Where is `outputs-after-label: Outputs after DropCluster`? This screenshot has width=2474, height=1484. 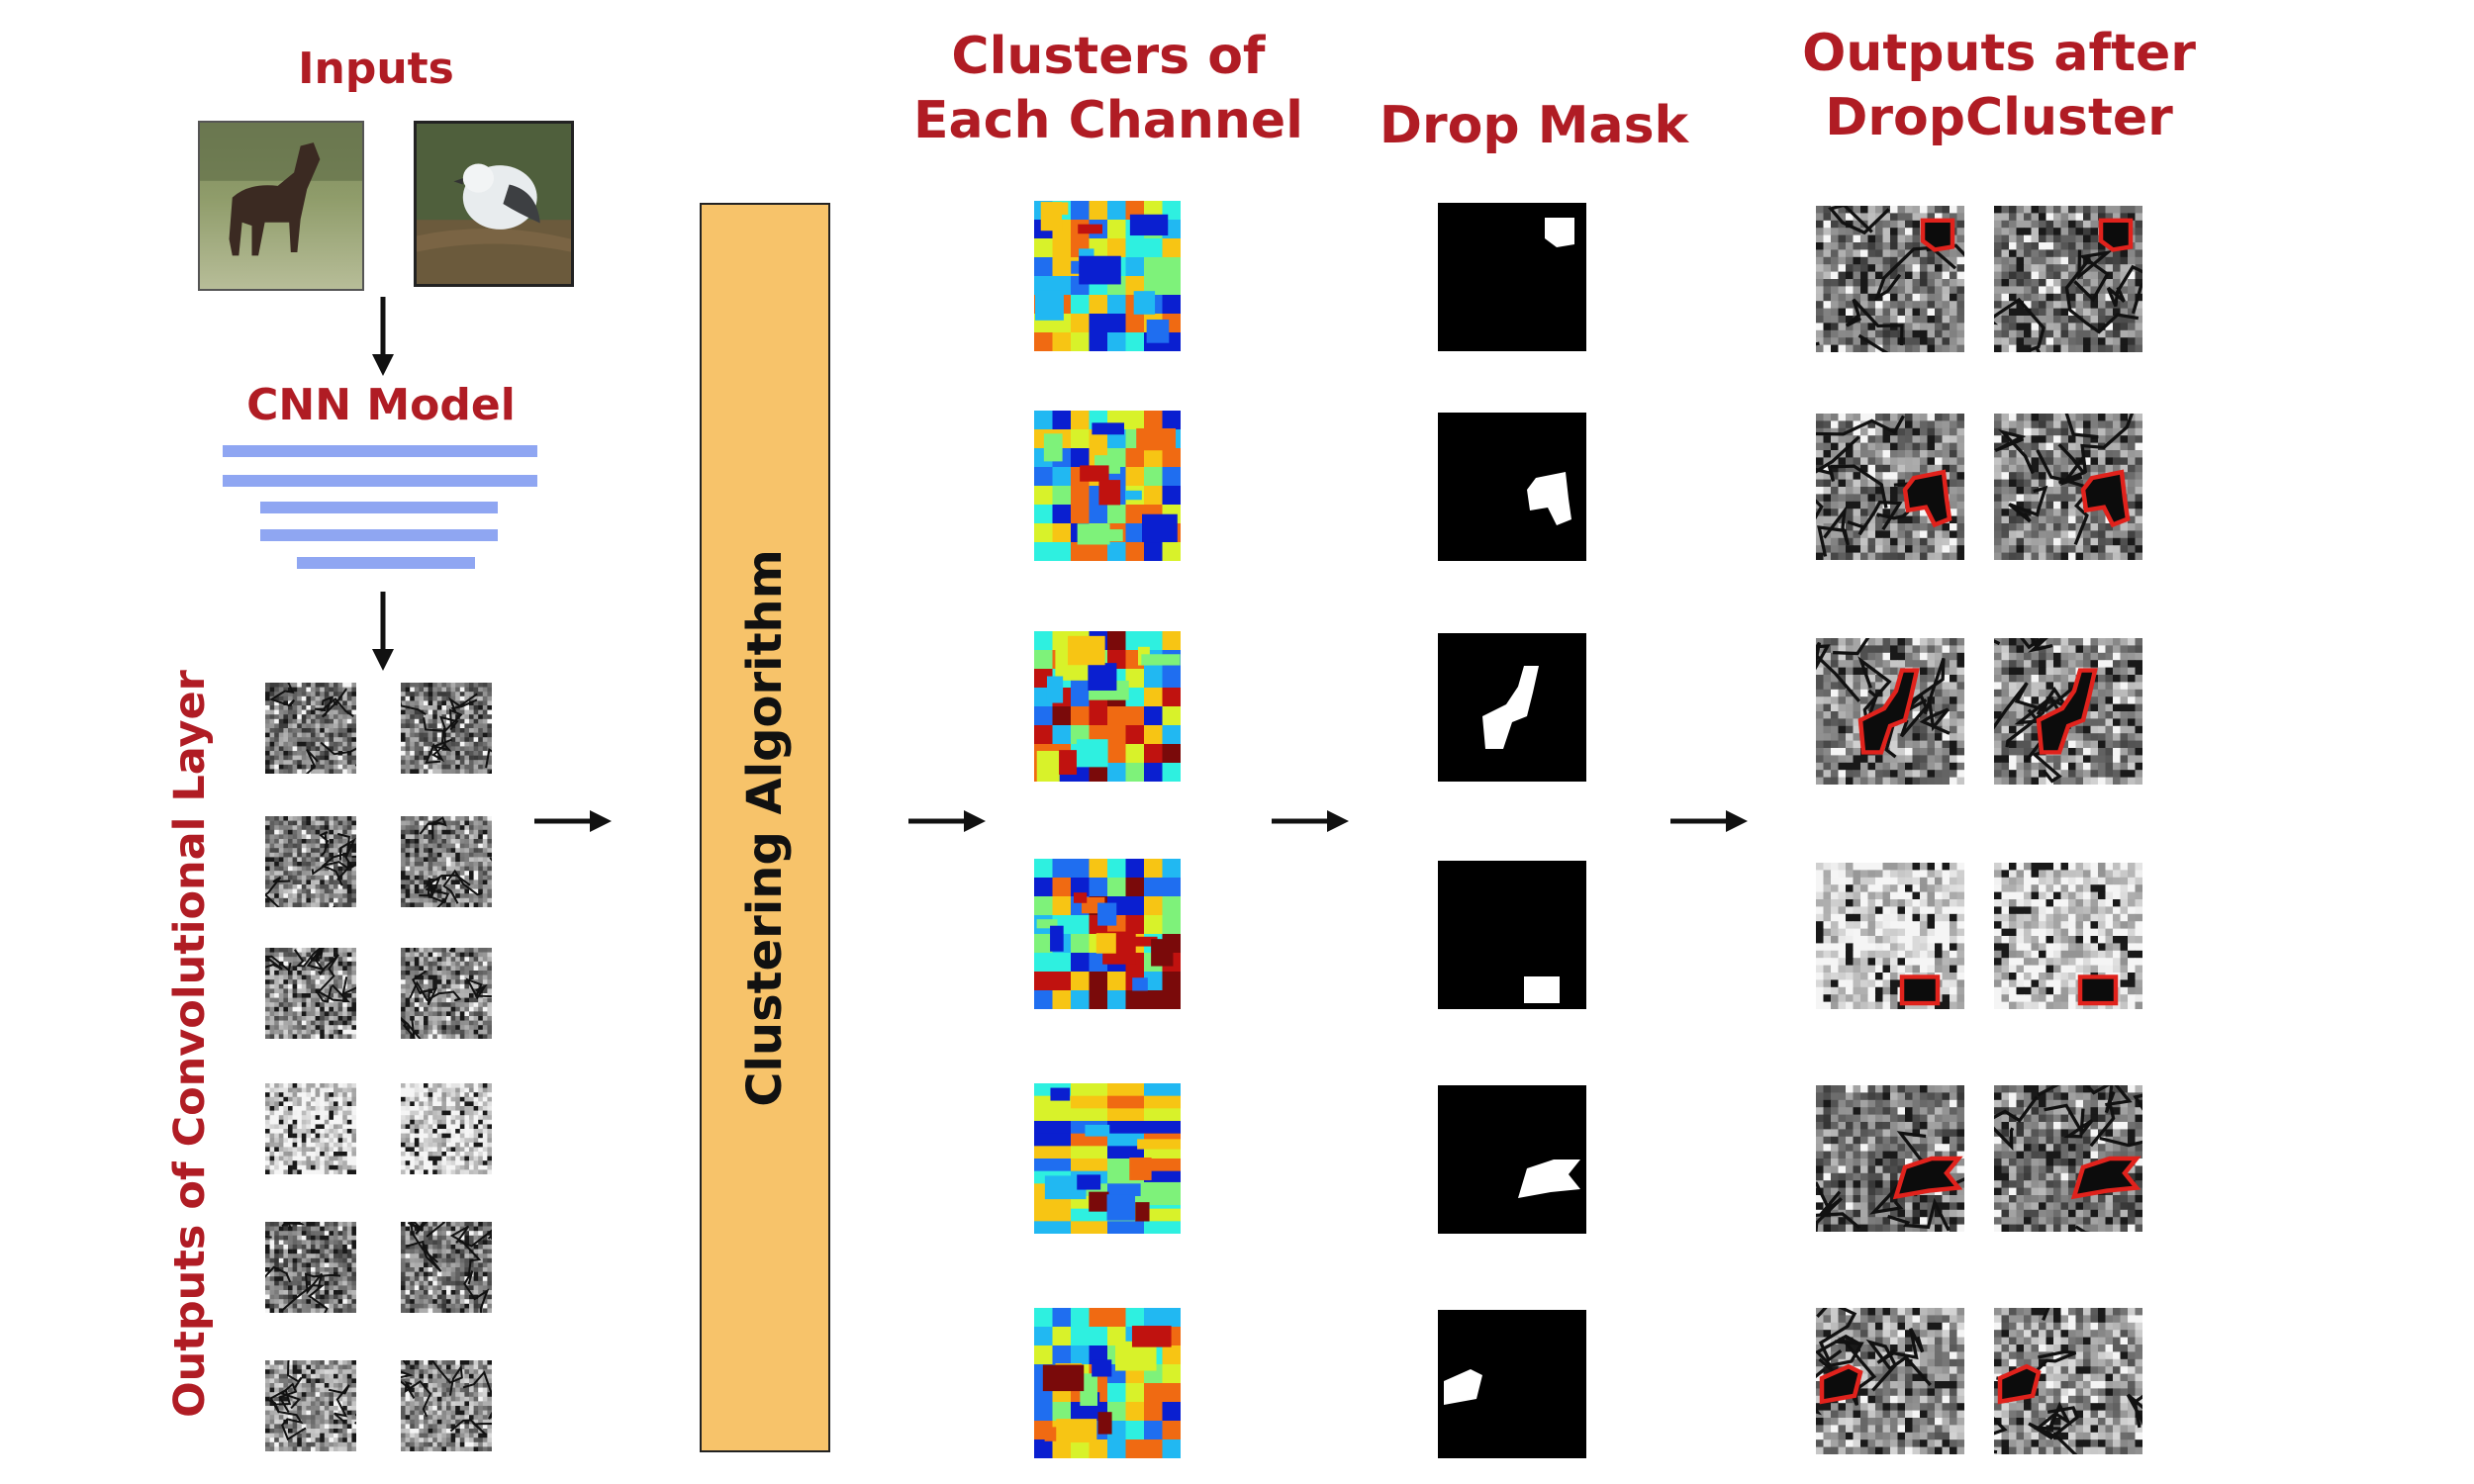 outputs-after-label: Outputs after DropCluster is located at coordinates (1999, 86).